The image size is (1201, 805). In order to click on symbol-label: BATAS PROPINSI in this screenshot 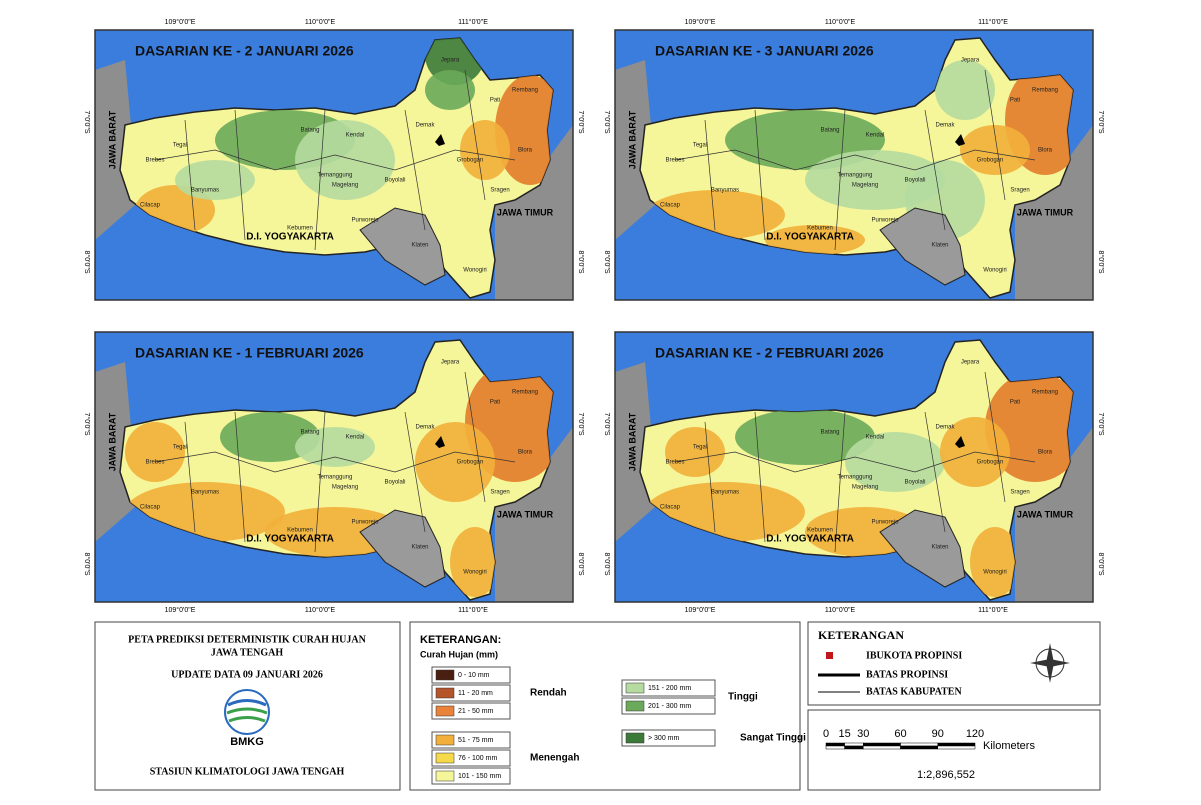, I will do `click(907, 674)`.